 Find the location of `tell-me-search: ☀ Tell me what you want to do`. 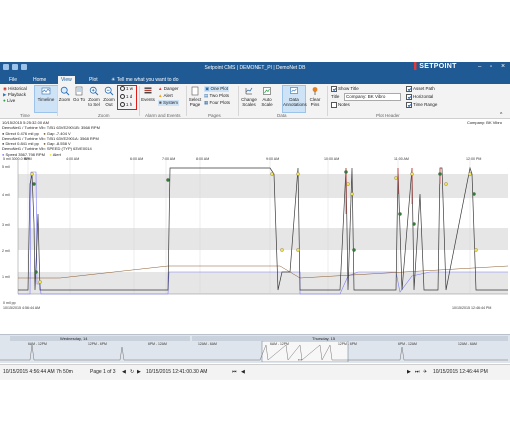

tell-me-search: ☀ Tell me what you want to do is located at coordinates (145, 80).